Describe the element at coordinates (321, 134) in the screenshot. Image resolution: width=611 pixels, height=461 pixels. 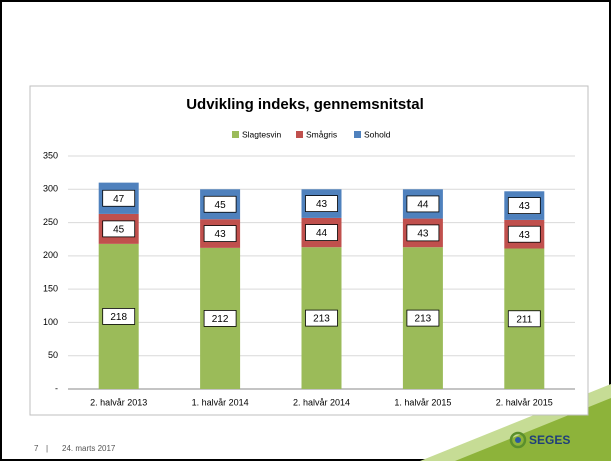
I see `legend-label: Smågris` at that location.